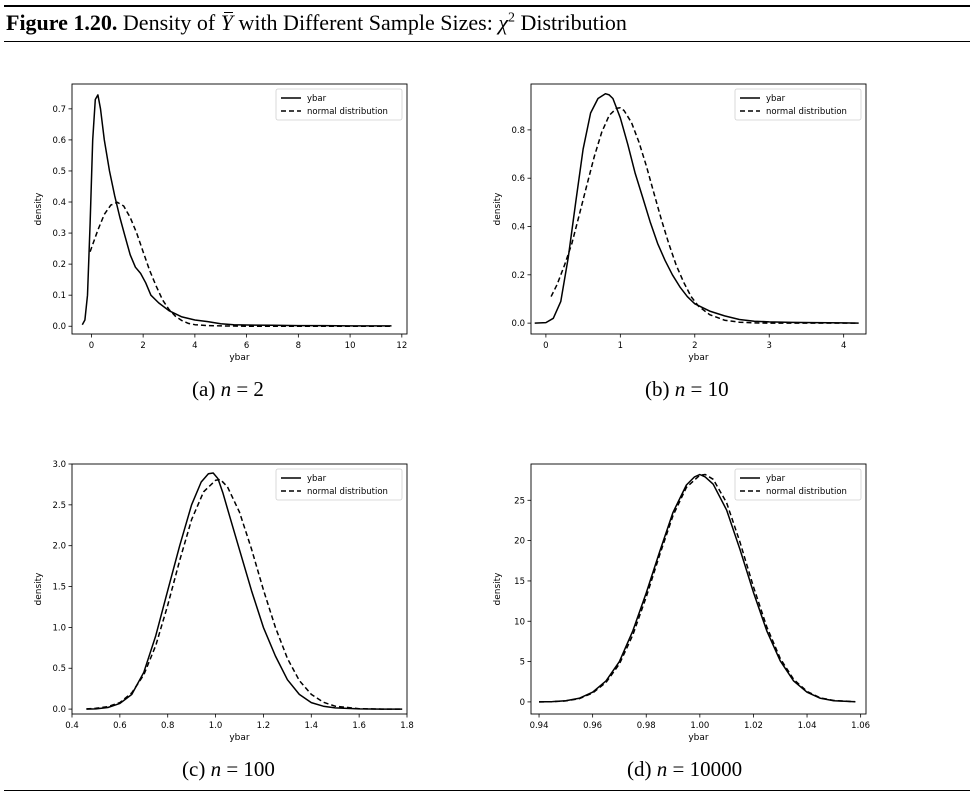  I want to click on subplot-a-xtick-label: 0, so click(91, 346).